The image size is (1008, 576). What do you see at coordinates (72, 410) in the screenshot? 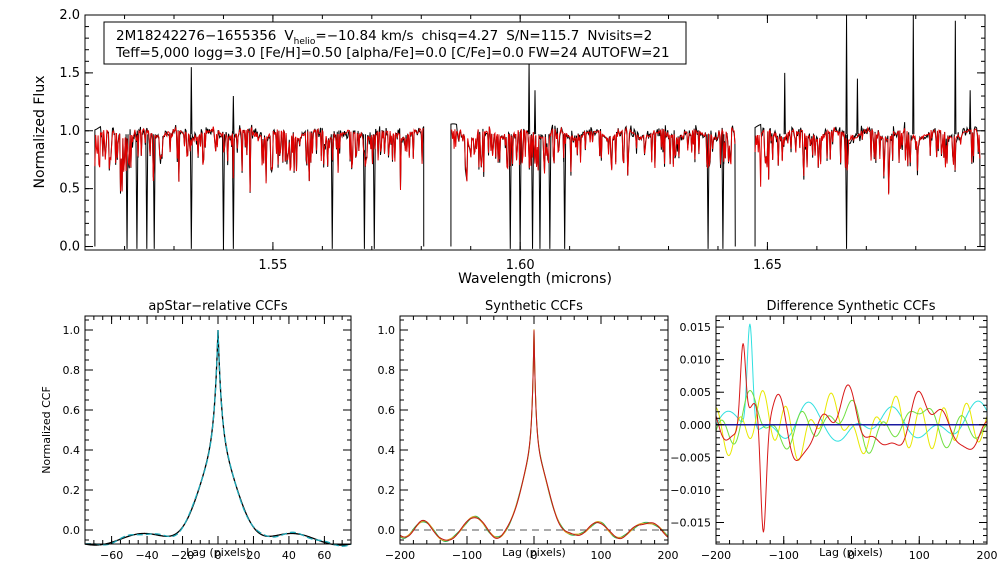
I see `ytick-label: 0.6` at bounding box center [72, 410].